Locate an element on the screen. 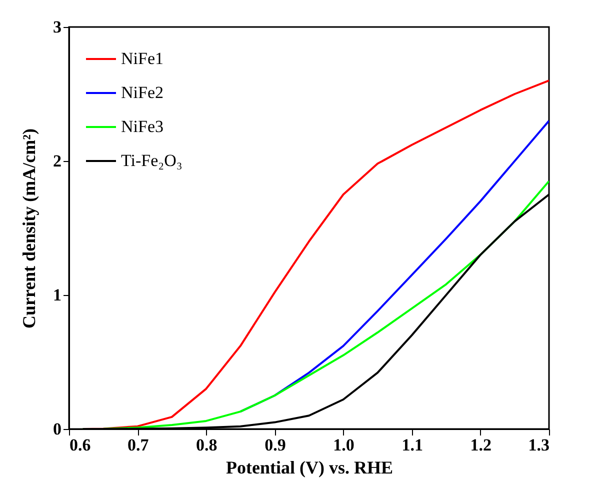  x-tick-label: 1.0 is located at coordinates (343, 445).